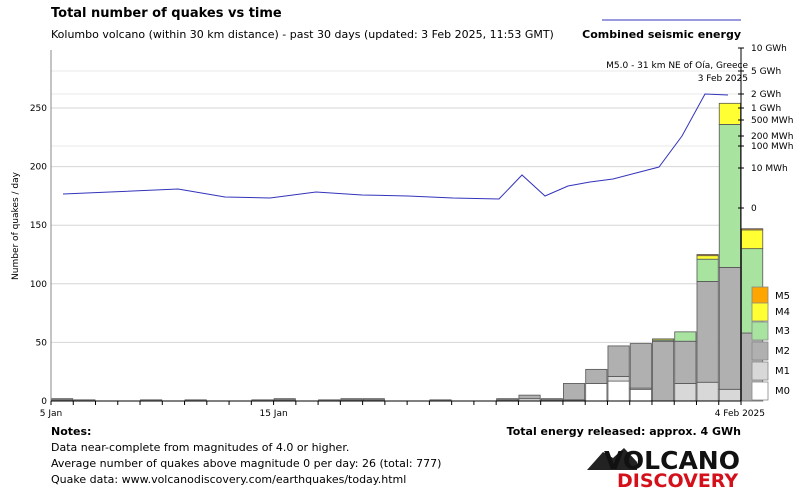 This screenshot has width=800, height=500. Describe the element at coordinates (707, 391) in the screenshot. I see `bar-day29-M1` at that location.